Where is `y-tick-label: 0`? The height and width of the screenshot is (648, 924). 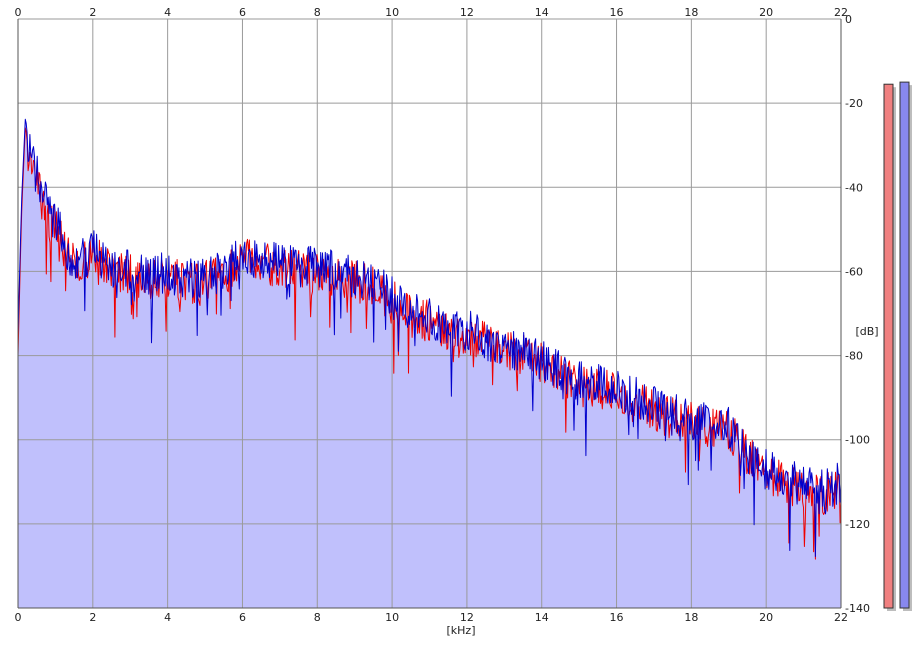
y-tick-label: 0 is located at coordinates (848, 19).